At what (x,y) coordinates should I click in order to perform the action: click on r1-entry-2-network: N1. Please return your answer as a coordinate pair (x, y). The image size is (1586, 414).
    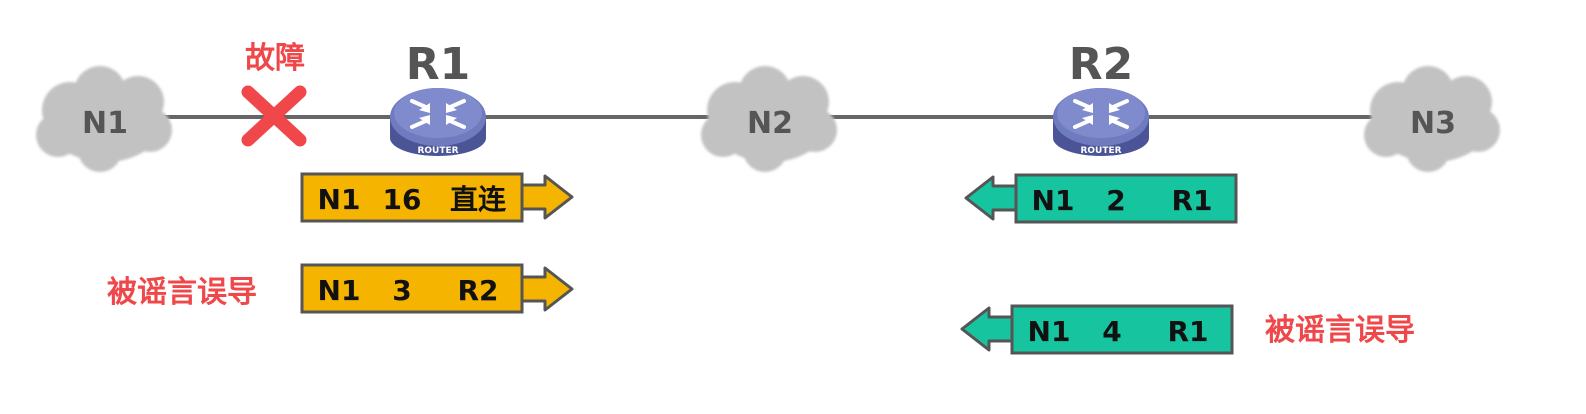
    Looking at the image, I should click on (339, 290).